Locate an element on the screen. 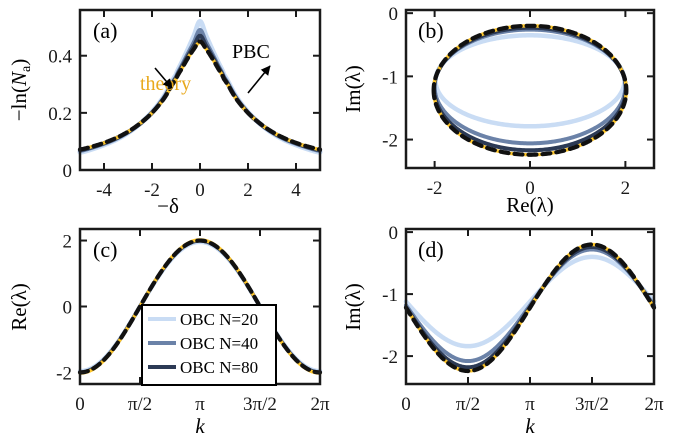  panel-d-xlabel: k is located at coordinates (530, 426).